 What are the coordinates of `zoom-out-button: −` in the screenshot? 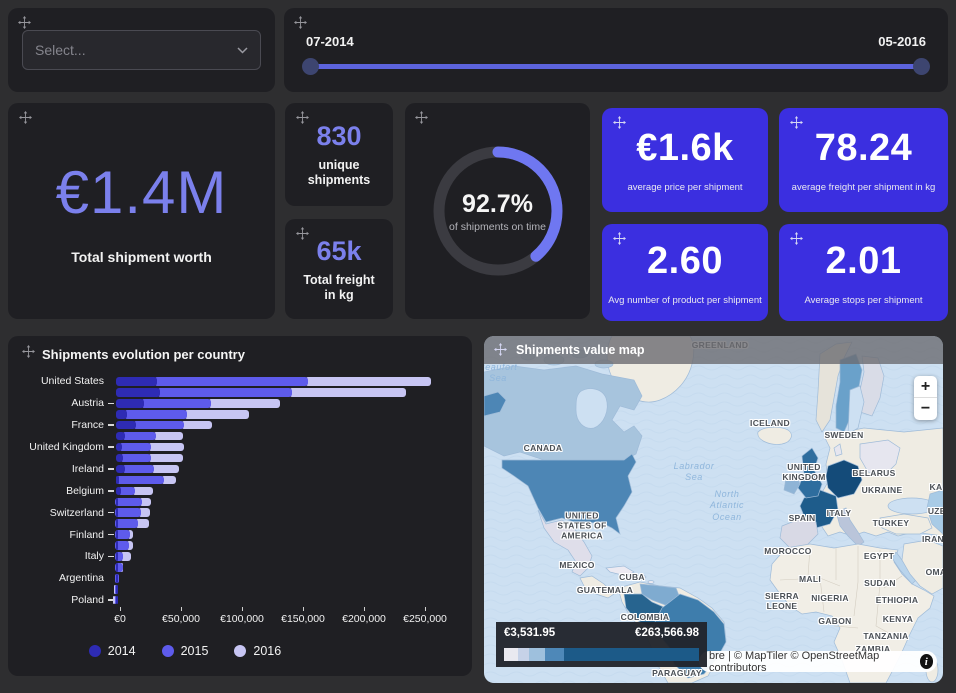 It's located at (925, 408).